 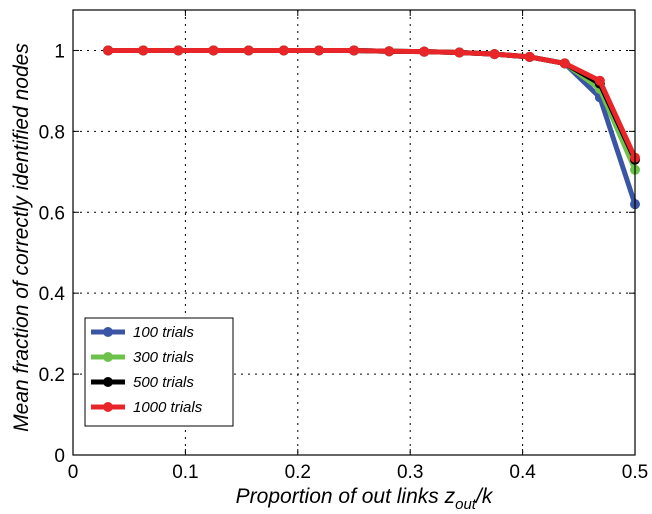 I want to click on legend-item: 300 trials, so click(x=142, y=357).